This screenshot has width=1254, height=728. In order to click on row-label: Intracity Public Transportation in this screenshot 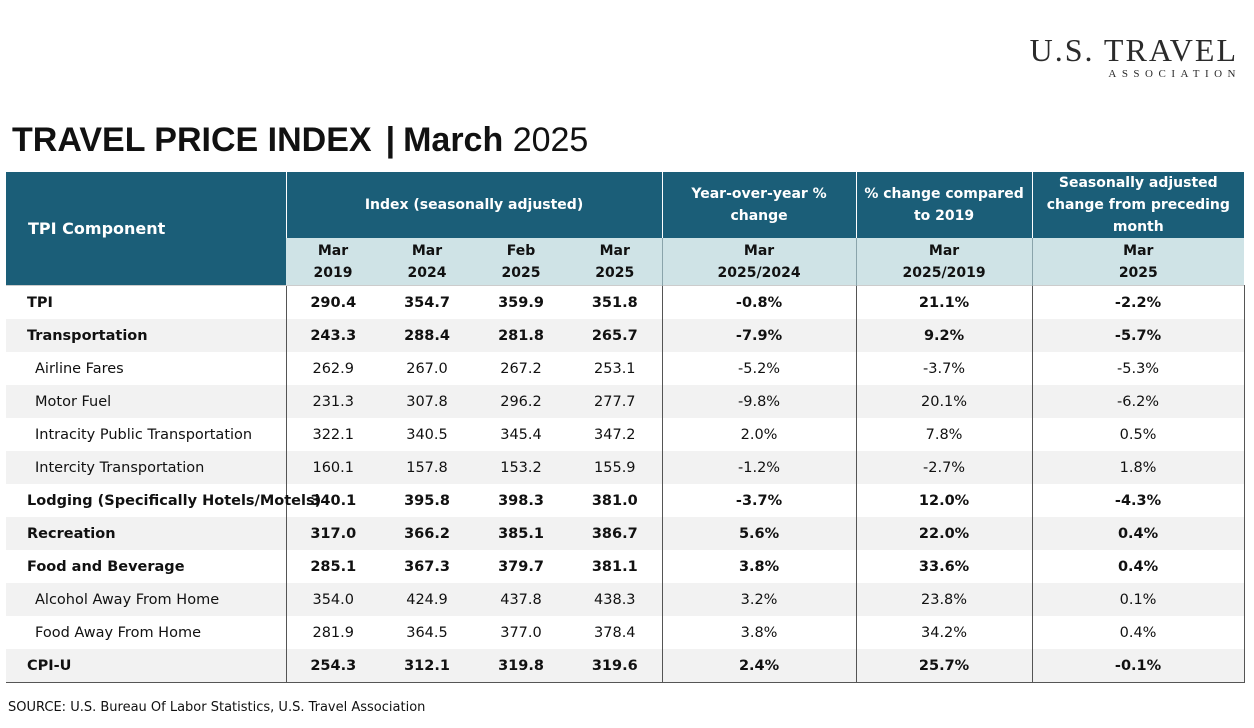, I will do `click(144, 434)`.